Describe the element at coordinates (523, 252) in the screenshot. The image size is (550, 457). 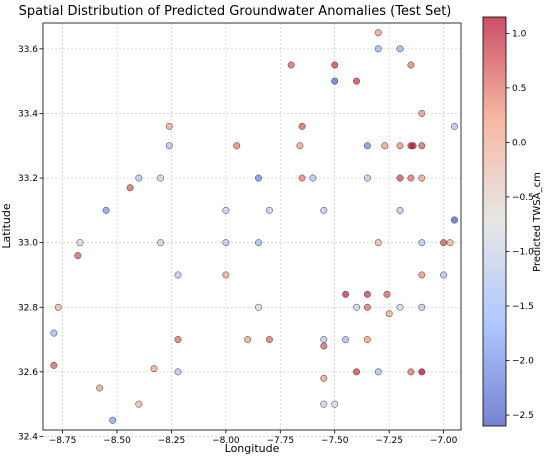
I see `colorbar-tick-label: −1.0` at that location.